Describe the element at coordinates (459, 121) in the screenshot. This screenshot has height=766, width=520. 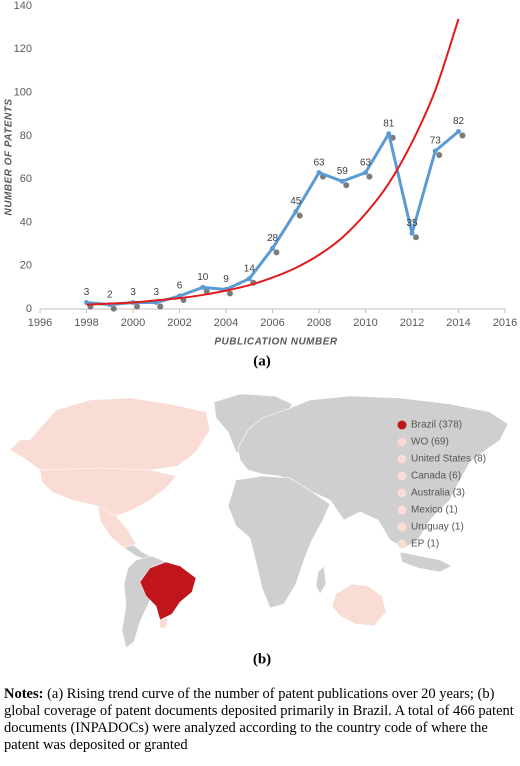
I see `value-label: 82` at that location.